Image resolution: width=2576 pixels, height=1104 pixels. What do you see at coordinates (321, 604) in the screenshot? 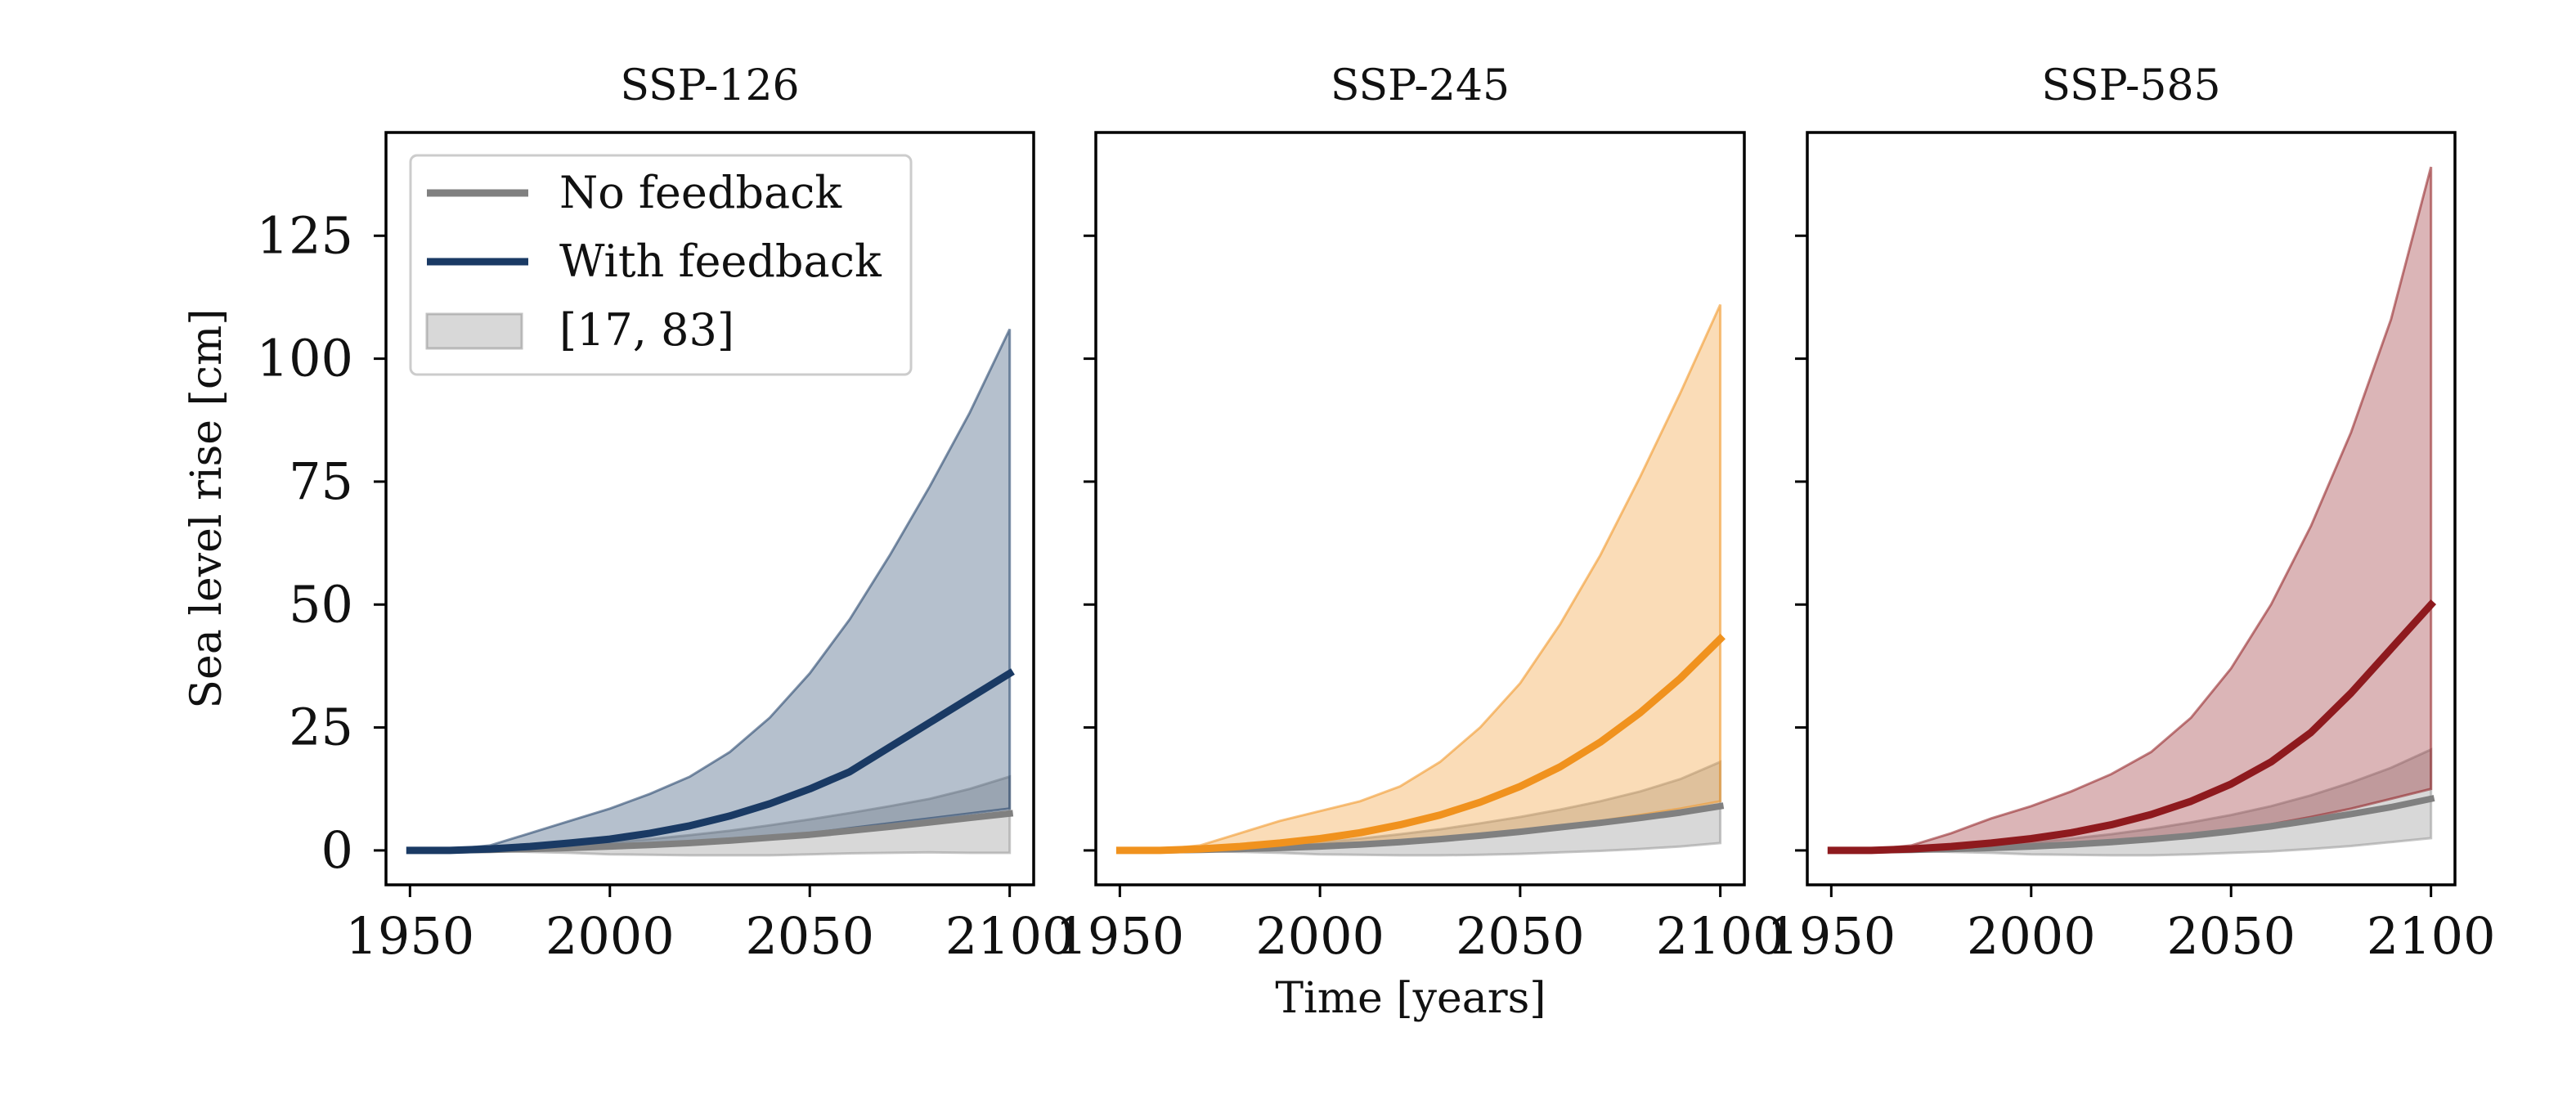
I see `y-tick-label: 50` at bounding box center [321, 604].